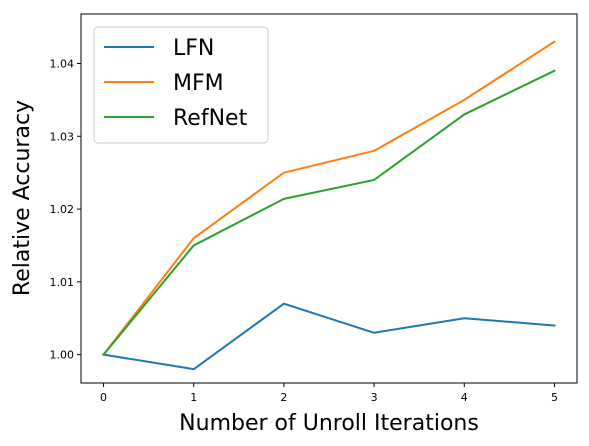 The image size is (589, 446). Describe the element at coordinates (198, 83) in the screenshot. I see `legend-label-mfm: MFM` at that location.